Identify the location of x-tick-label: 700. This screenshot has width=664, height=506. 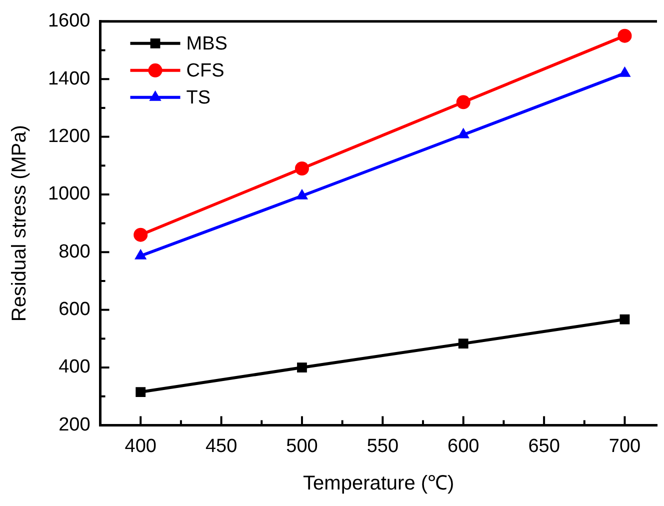
(624, 446).